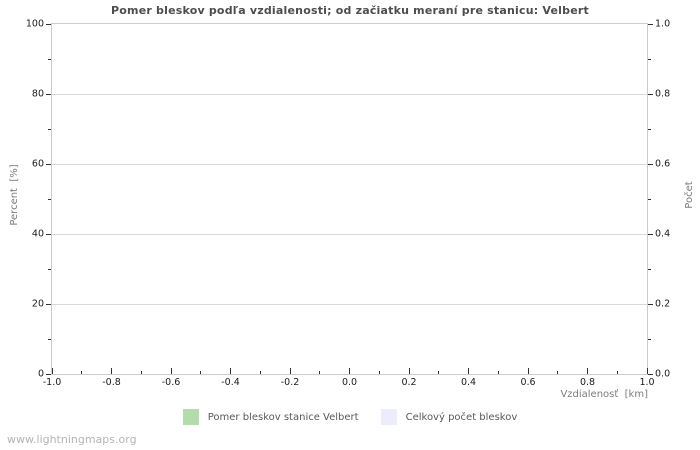 Image resolution: width=700 pixels, height=450 pixels. I want to click on x-tick-label: -0.2, so click(290, 382).